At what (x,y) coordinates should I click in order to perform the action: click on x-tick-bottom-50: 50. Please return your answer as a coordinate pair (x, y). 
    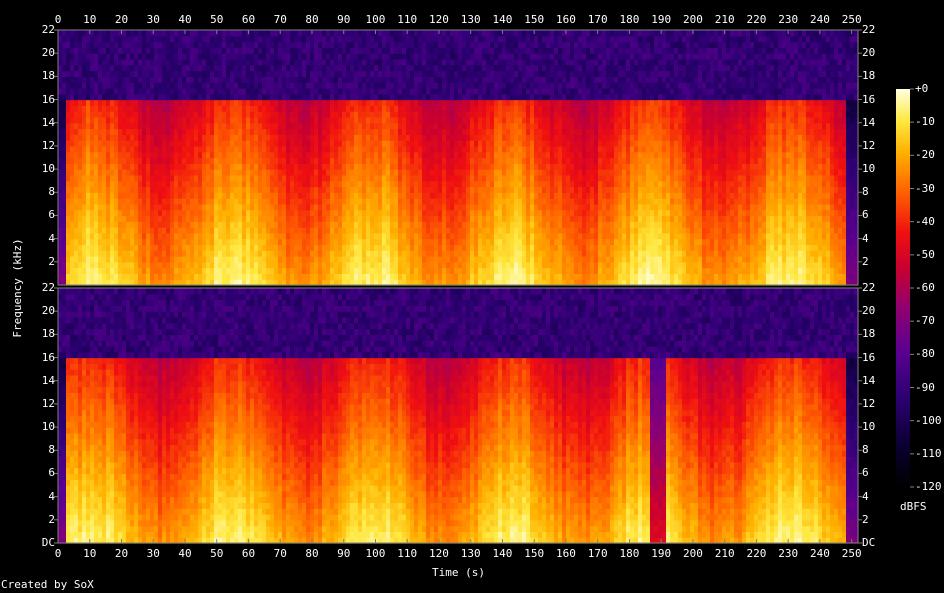
    Looking at the image, I should click on (217, 553).